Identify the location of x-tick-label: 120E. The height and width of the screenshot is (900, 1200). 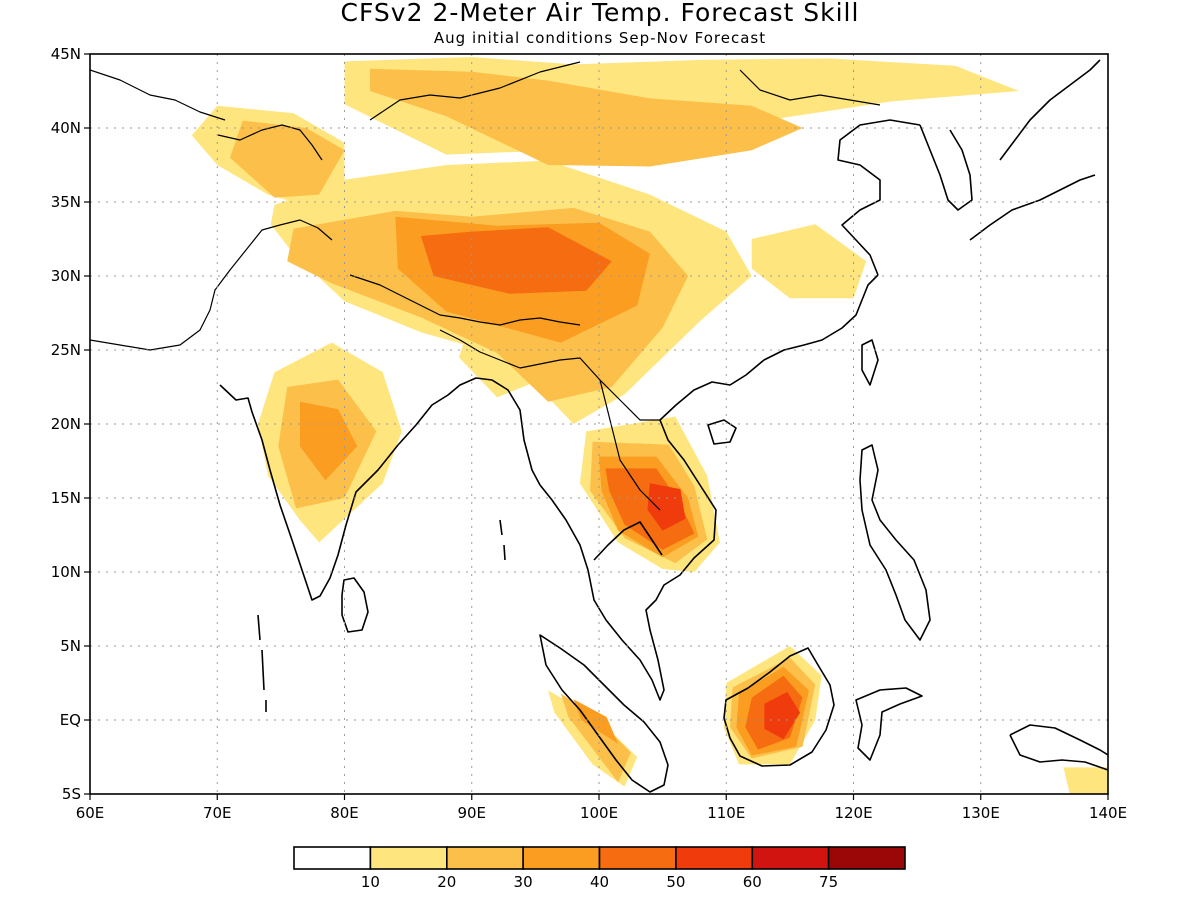
(853, 813).